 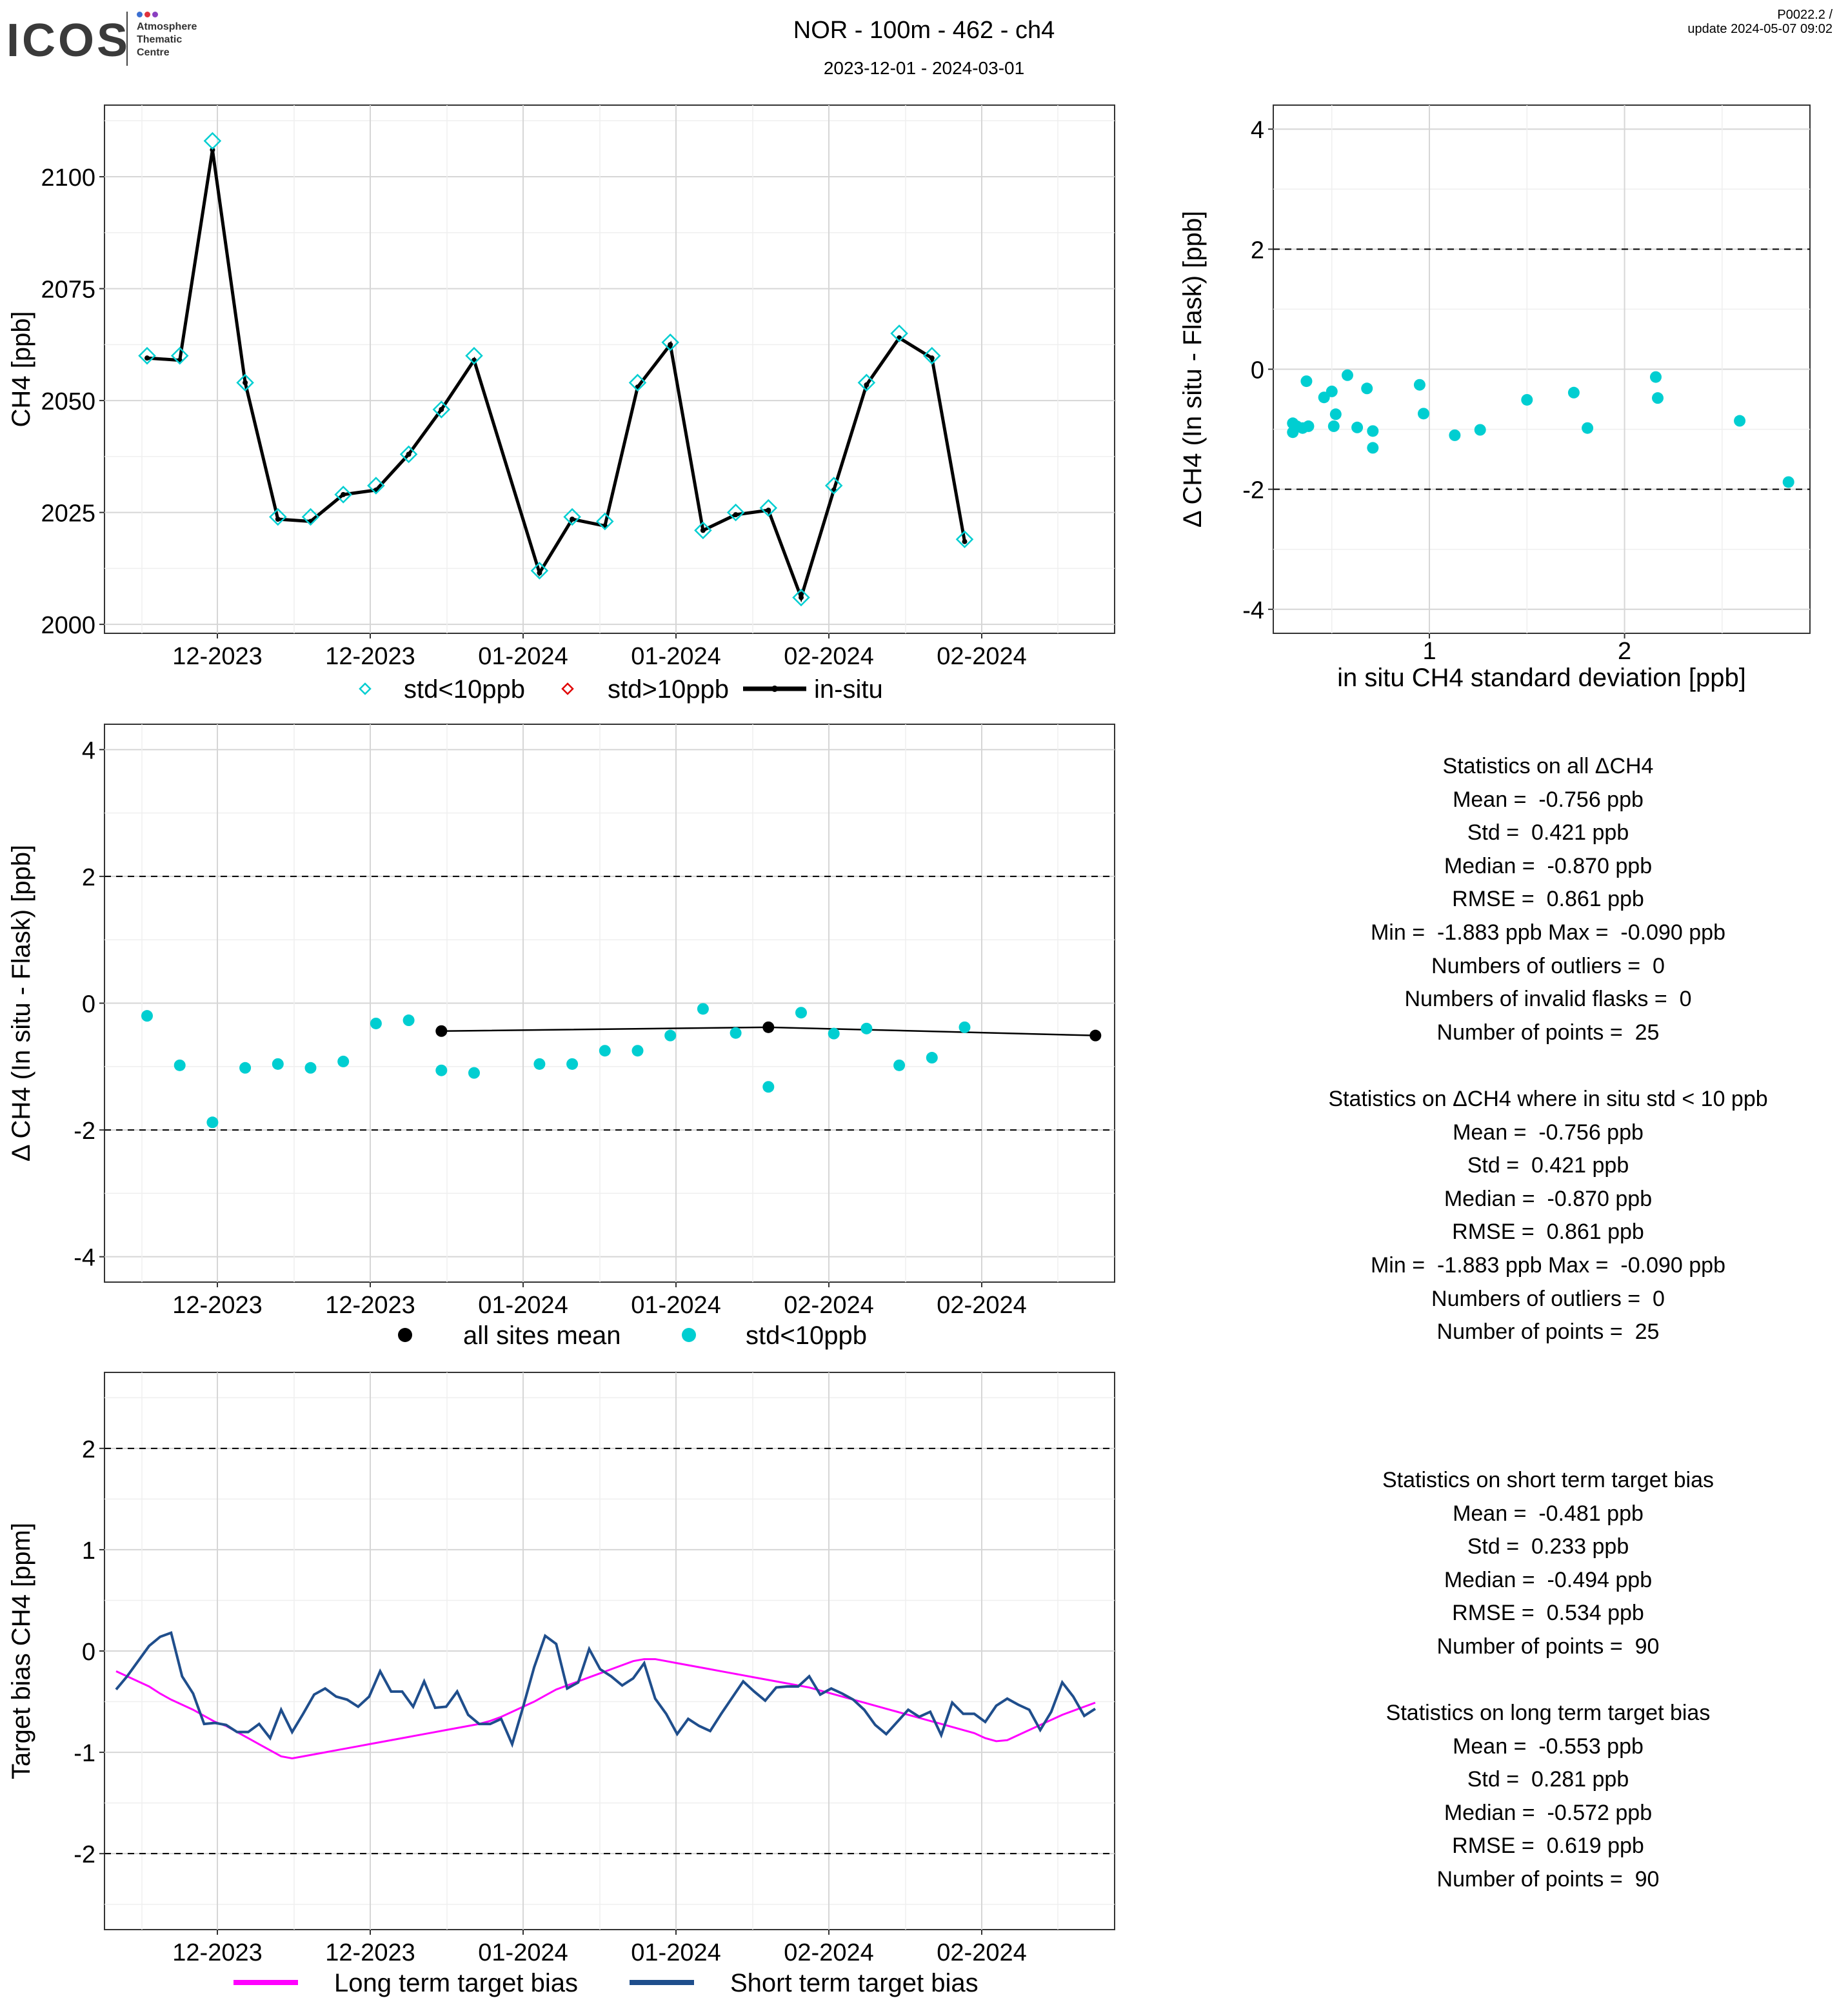 I want to click on logo-sub-line: Atmosphere, so click(x=167, y=26).